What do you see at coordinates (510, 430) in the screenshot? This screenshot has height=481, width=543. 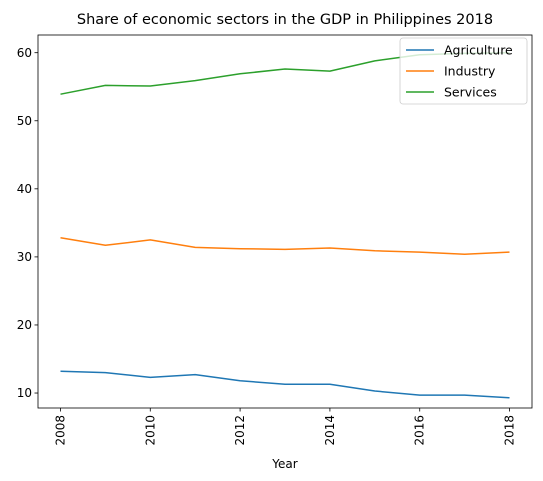 I see `x-tick-label-2018: 2018` at bounding box center [510, 430].